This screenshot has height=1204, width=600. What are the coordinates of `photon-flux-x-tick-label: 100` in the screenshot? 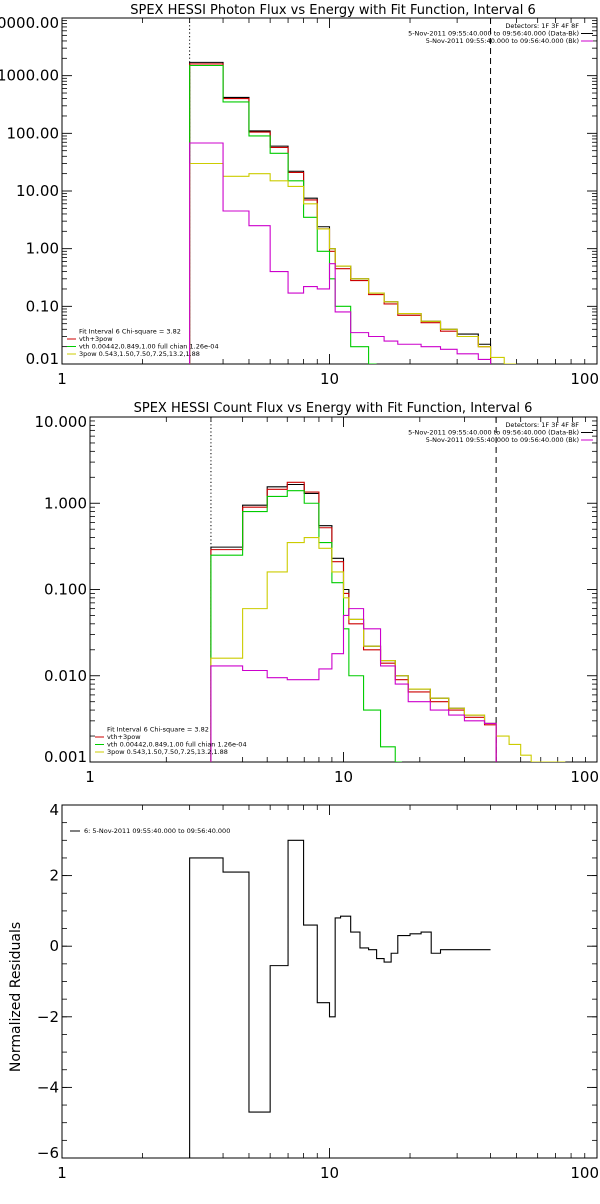 It's located at (584, 379).